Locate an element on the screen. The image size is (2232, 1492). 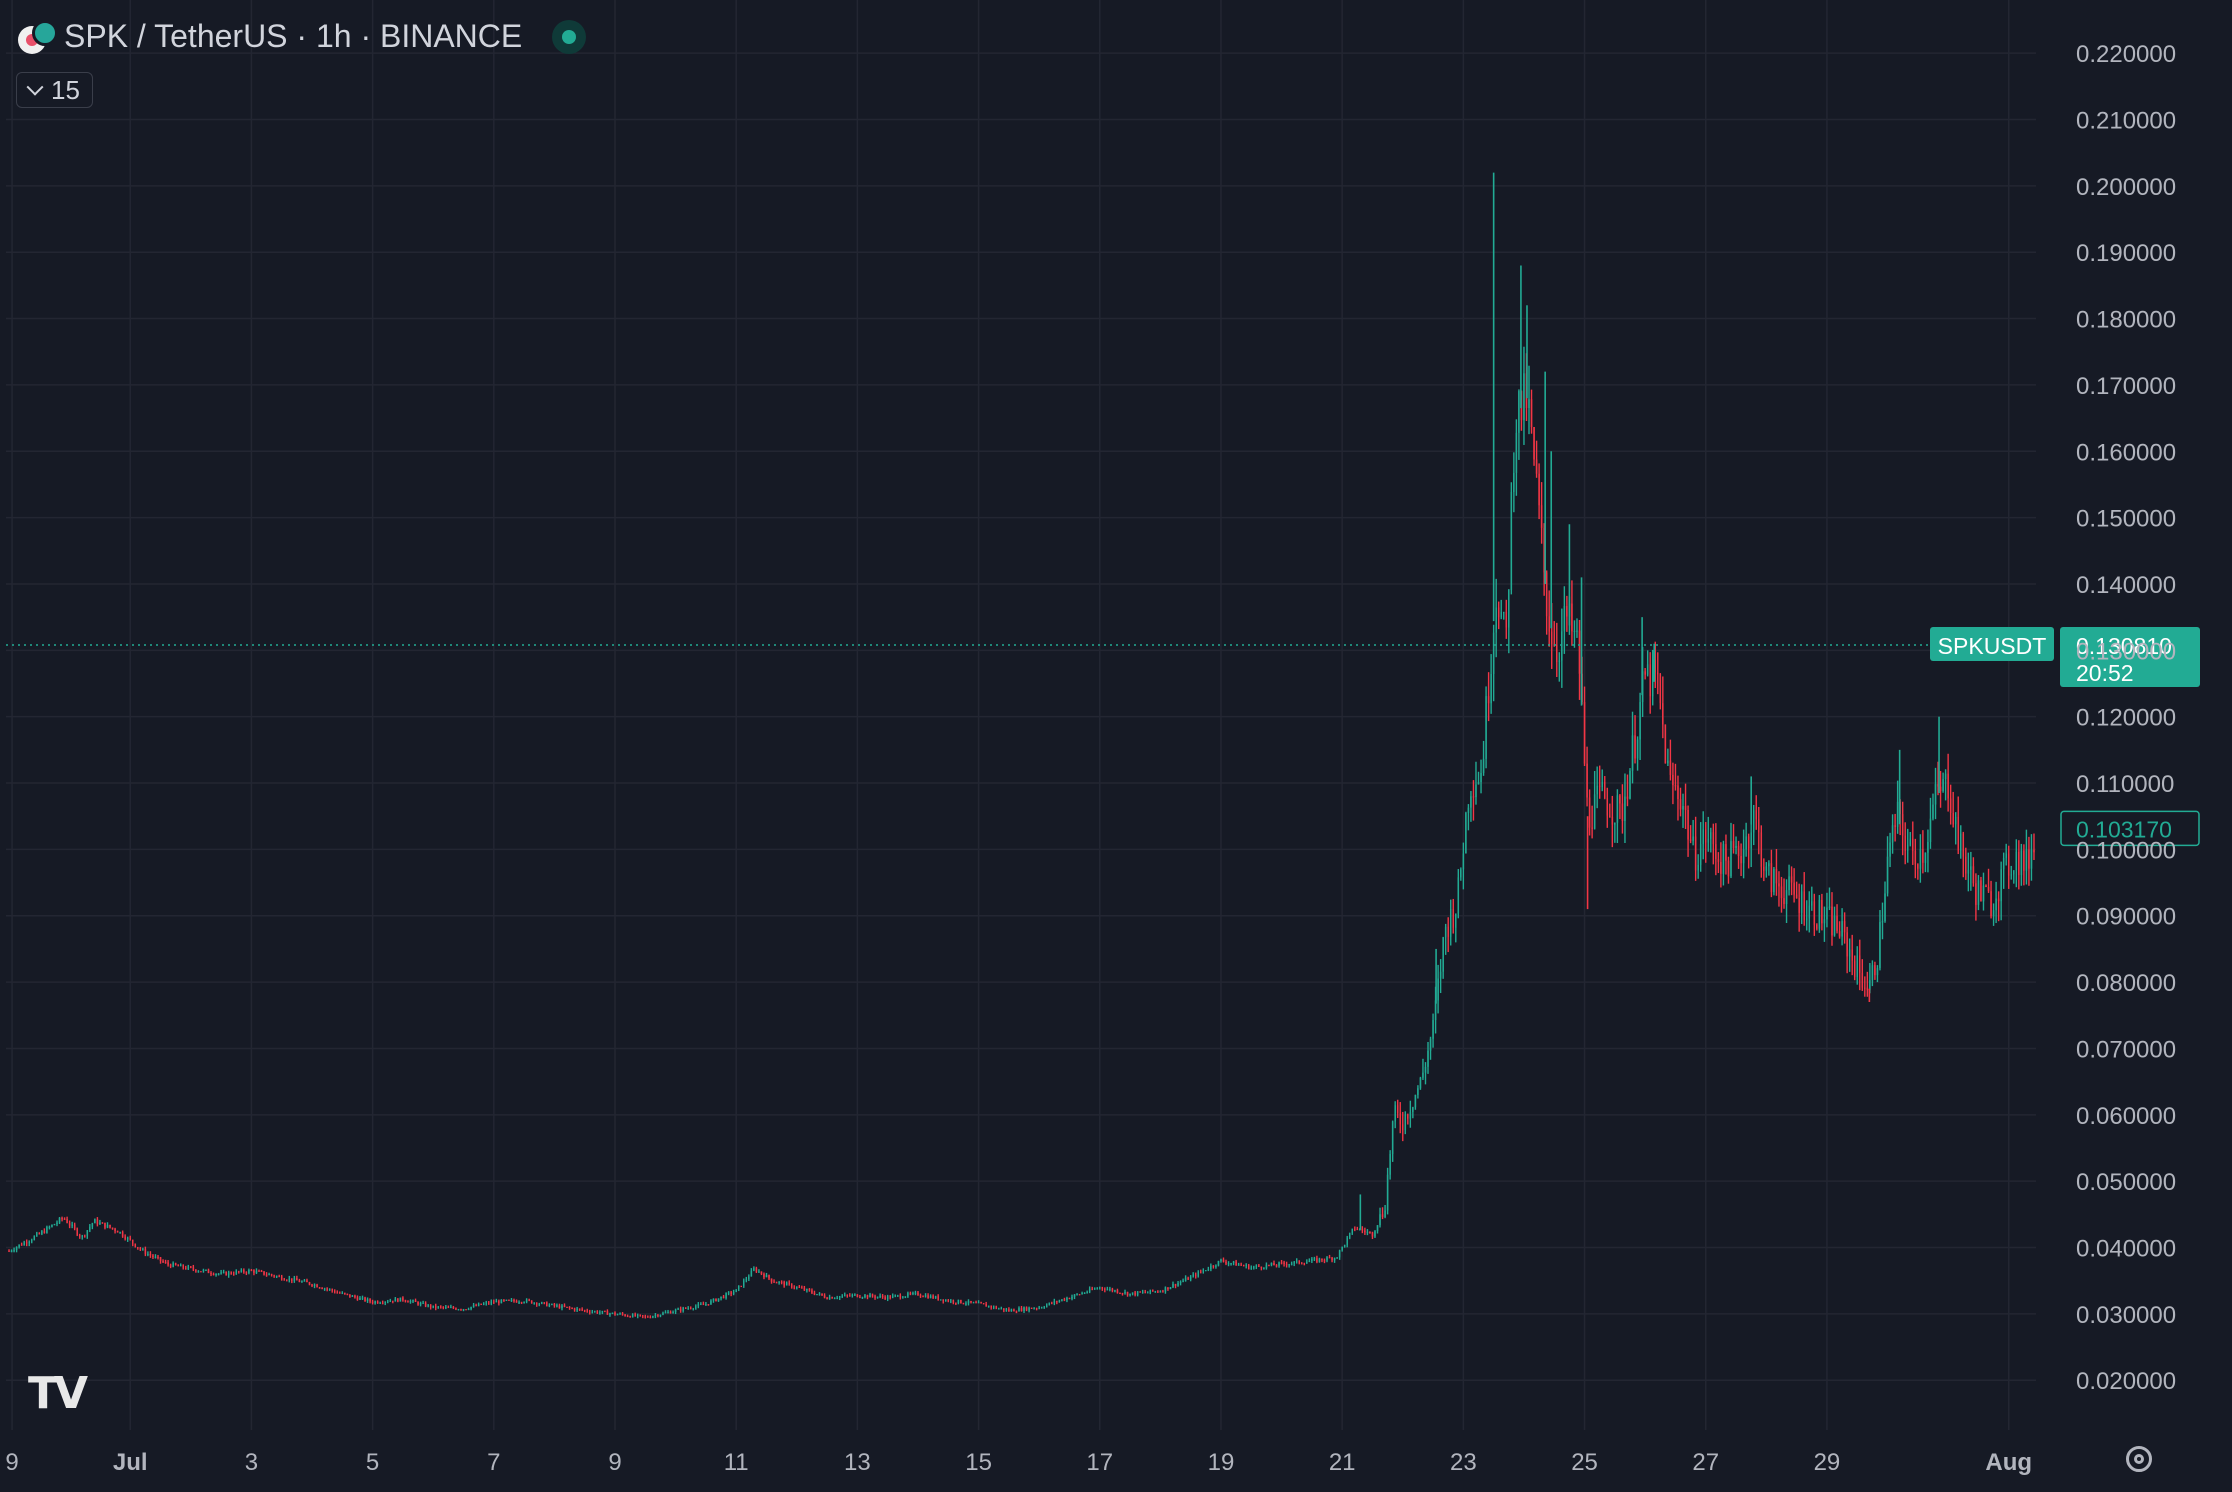
x-tick-label: 11 is located at coordinates (736, 1462).